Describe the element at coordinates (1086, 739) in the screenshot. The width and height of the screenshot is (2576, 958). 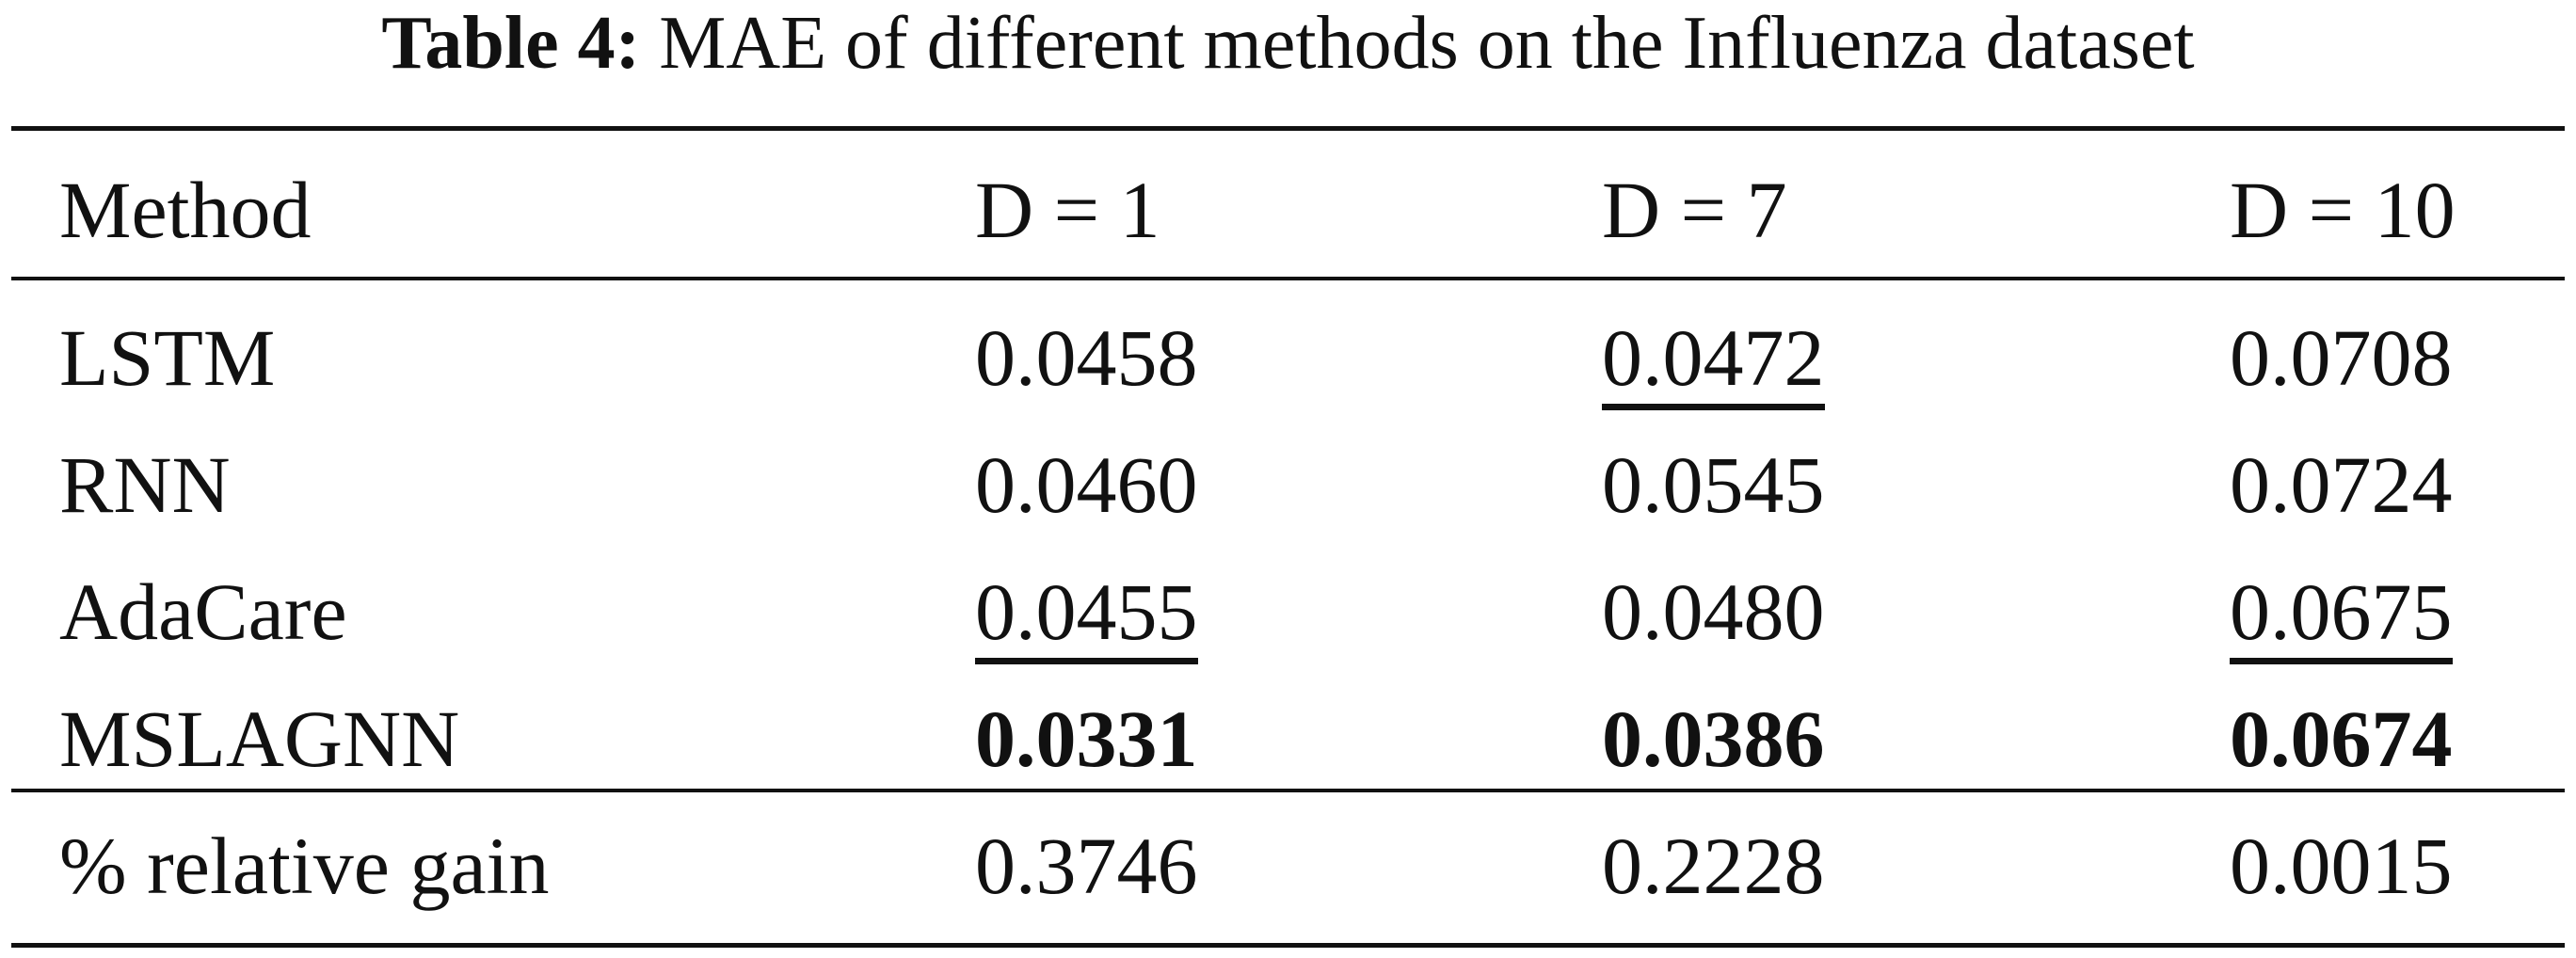
I see `row-mslagnn-d1: 0.0331` at that location.